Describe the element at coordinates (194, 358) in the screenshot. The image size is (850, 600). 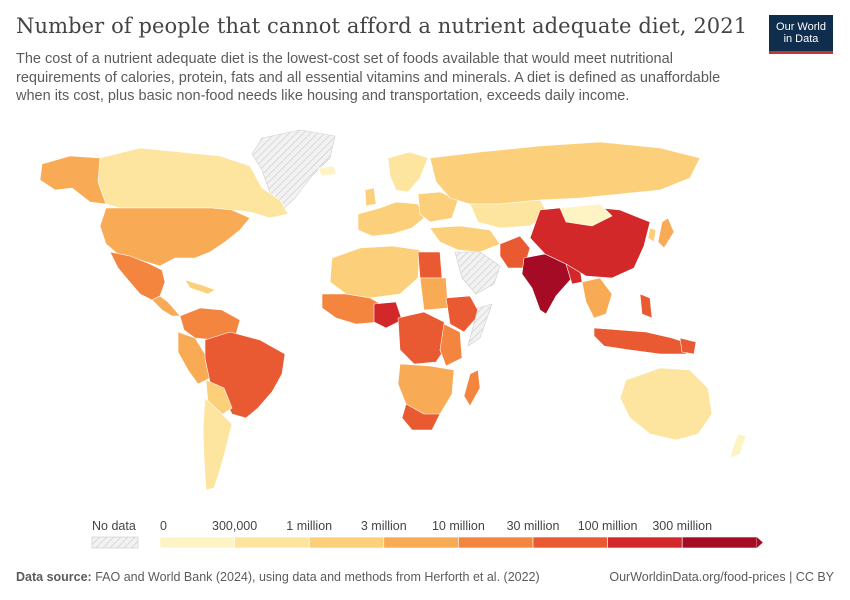
I see `region-peru` at that location.